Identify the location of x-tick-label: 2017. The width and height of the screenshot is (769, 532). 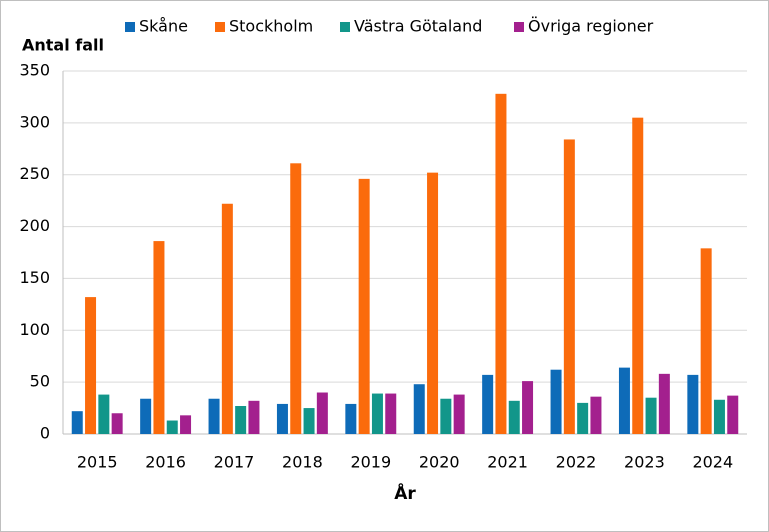
(234, 462).